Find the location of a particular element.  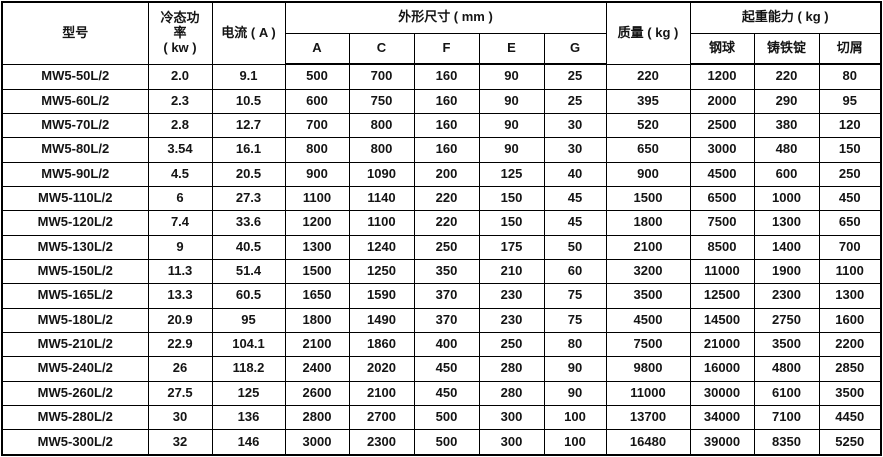

value-cell: 100 is located at coordinates (575, 442).